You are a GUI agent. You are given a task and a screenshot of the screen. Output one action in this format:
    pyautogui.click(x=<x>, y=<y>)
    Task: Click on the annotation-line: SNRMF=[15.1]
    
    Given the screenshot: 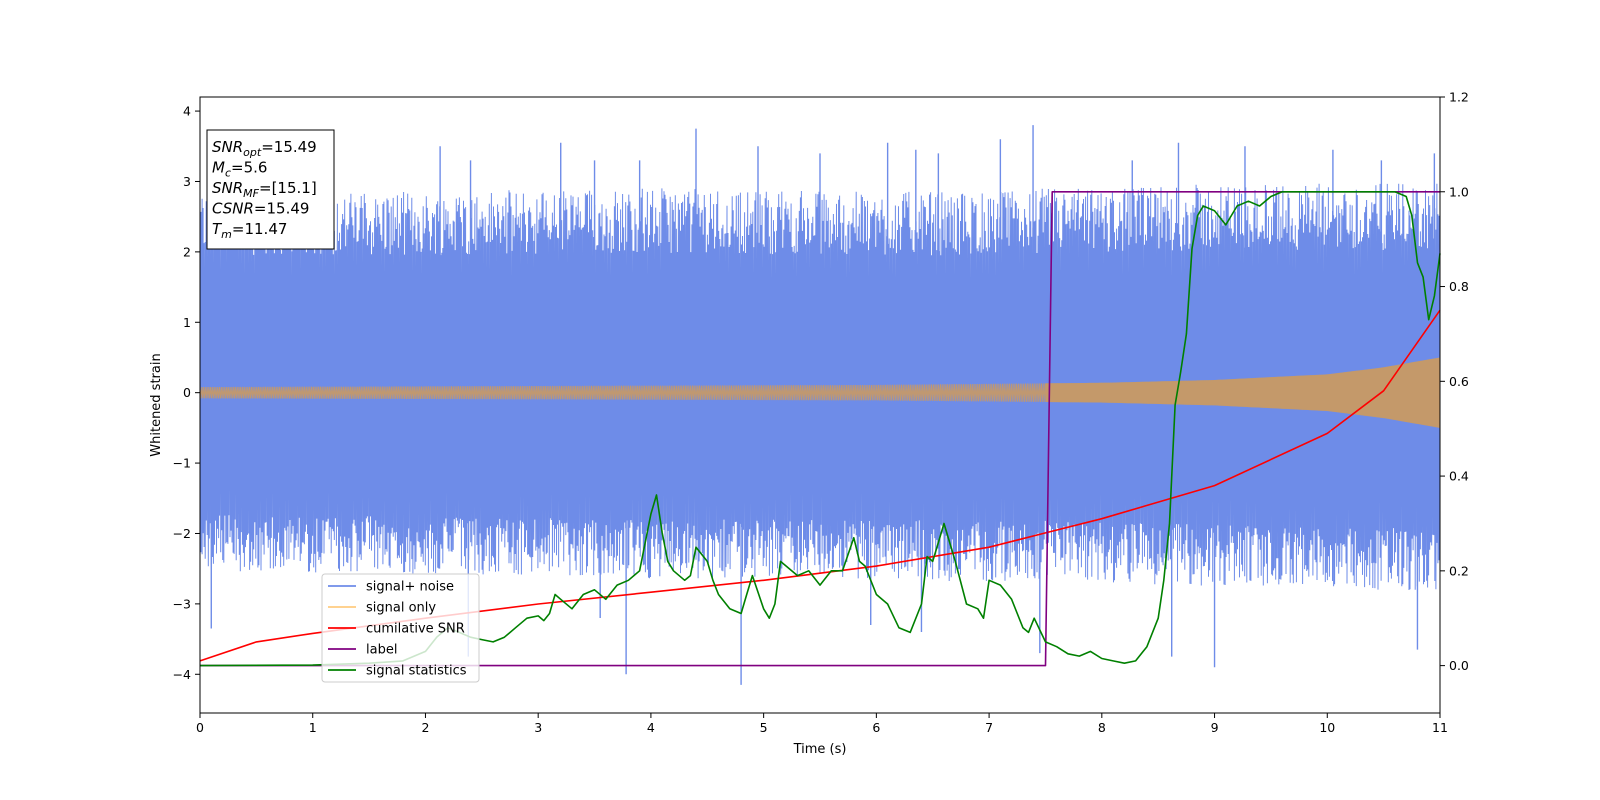 What is the action you would take?
    pyautogui.click(x=264, y=189)
    